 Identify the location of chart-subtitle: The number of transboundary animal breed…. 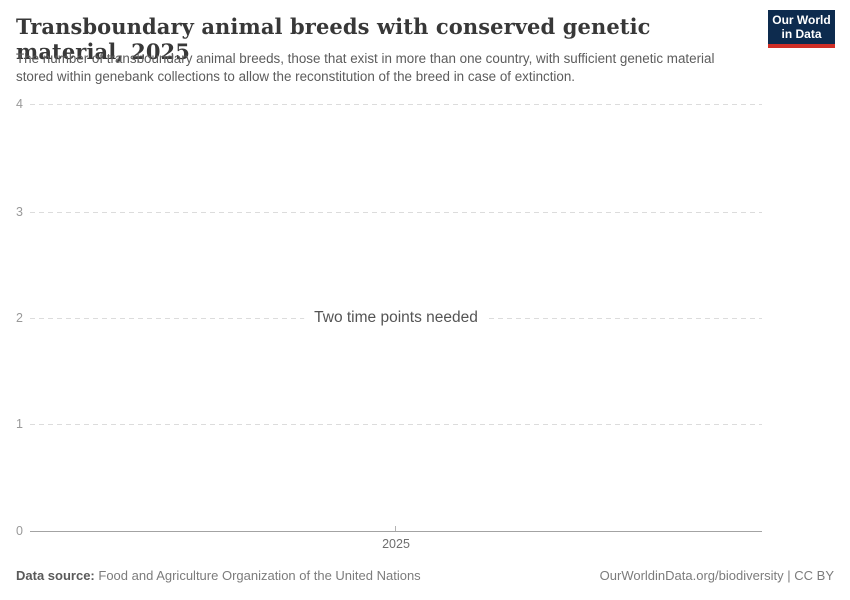
(365, 67).